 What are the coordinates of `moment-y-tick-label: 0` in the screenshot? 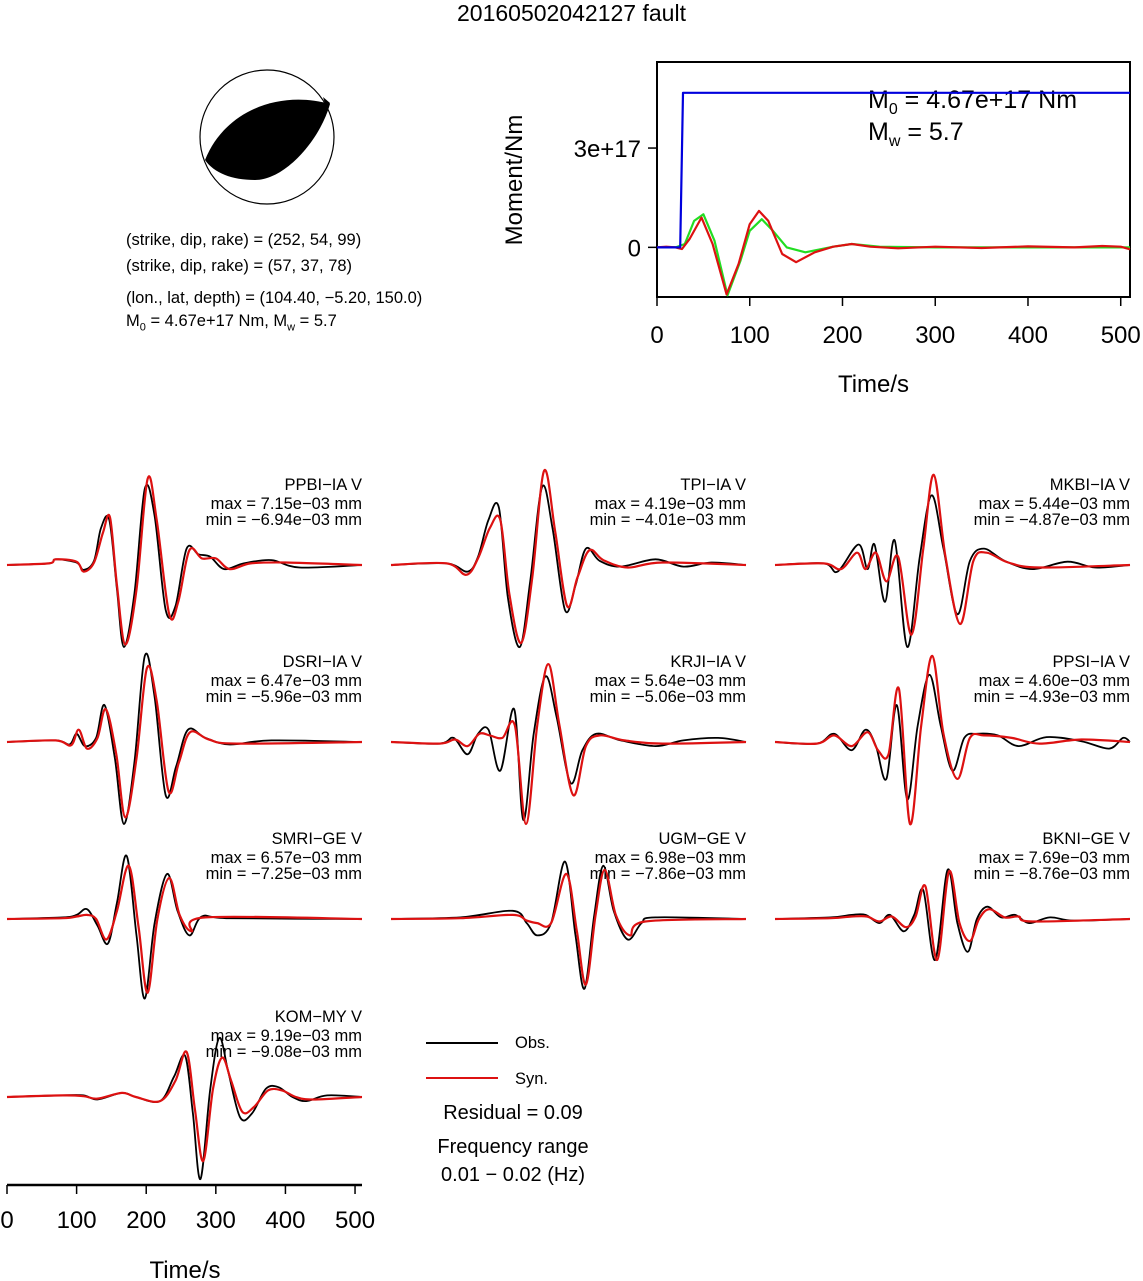 It's located at (634, 248).